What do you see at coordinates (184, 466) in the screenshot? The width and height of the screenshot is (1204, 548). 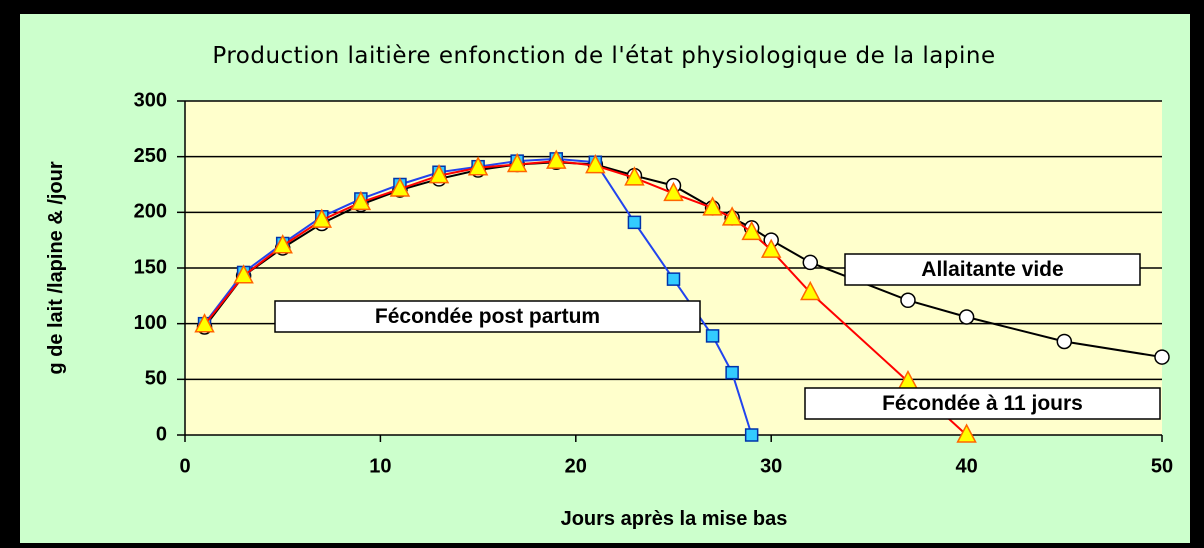 I see `x-tick-label: 0` at bounding box center [184, 466].